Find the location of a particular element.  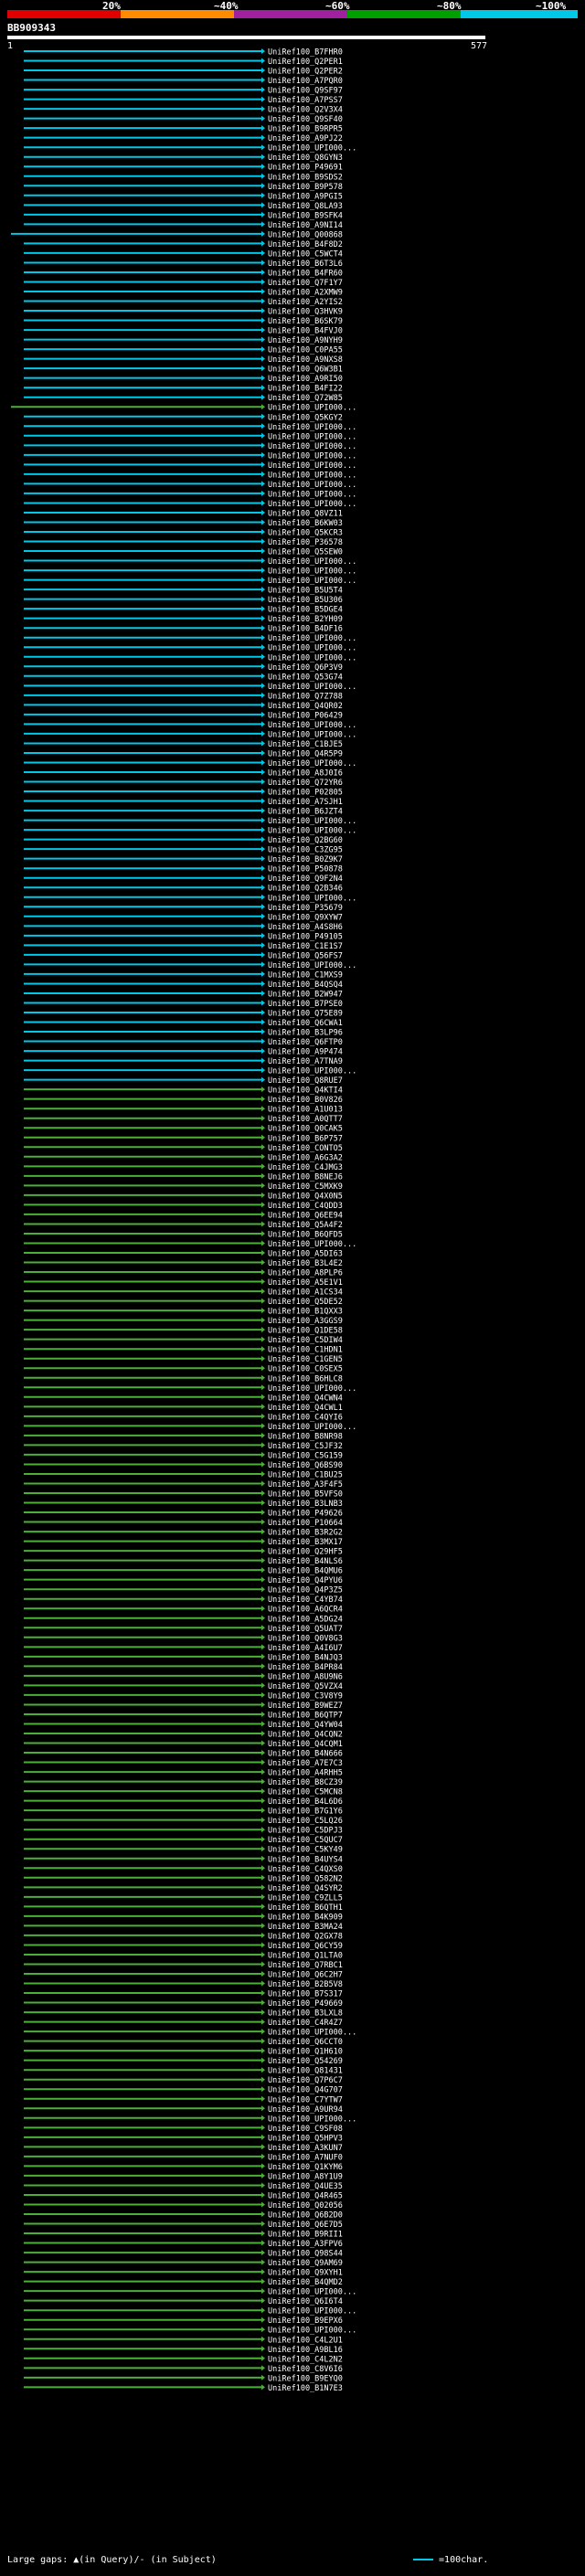

hit-label: UniRef100_Q1LTA0 is located at coordinates (305, 1955).